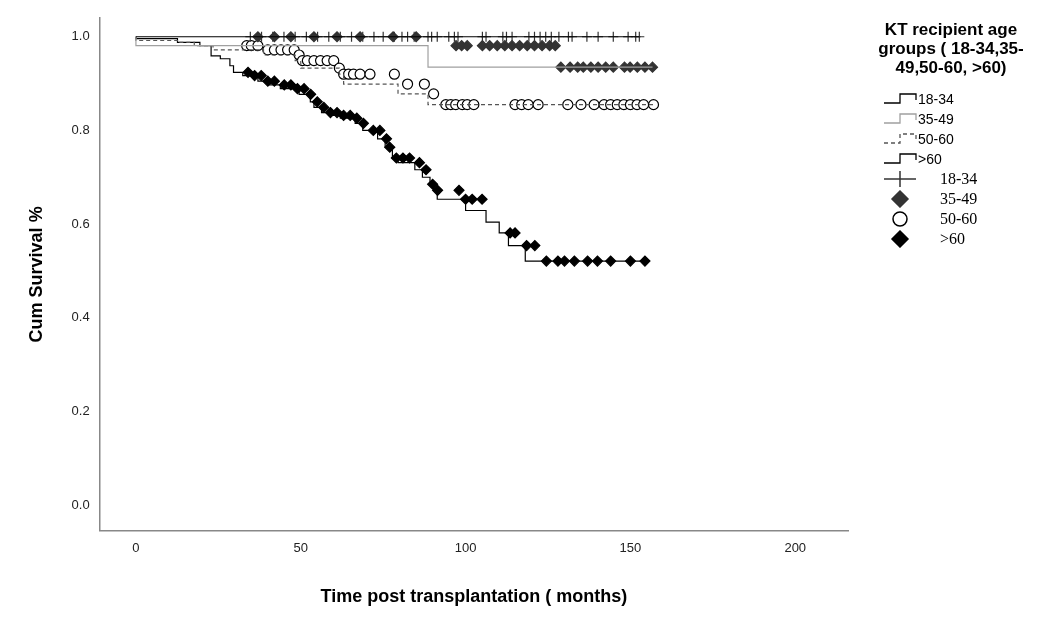 This screenshot has width=1043, height=628. Describe the element at coordinates (80, 36) in the screenshot. I see `y-tick-label: 1.0` at that location.